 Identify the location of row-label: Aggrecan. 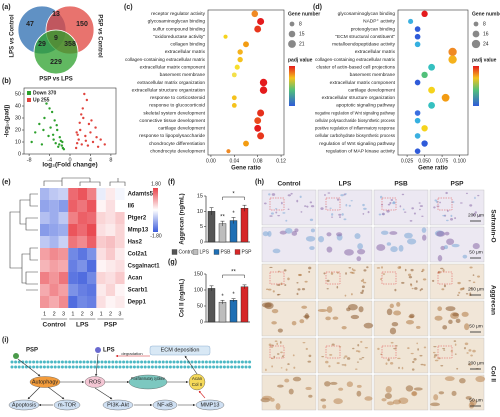
(492, 300).